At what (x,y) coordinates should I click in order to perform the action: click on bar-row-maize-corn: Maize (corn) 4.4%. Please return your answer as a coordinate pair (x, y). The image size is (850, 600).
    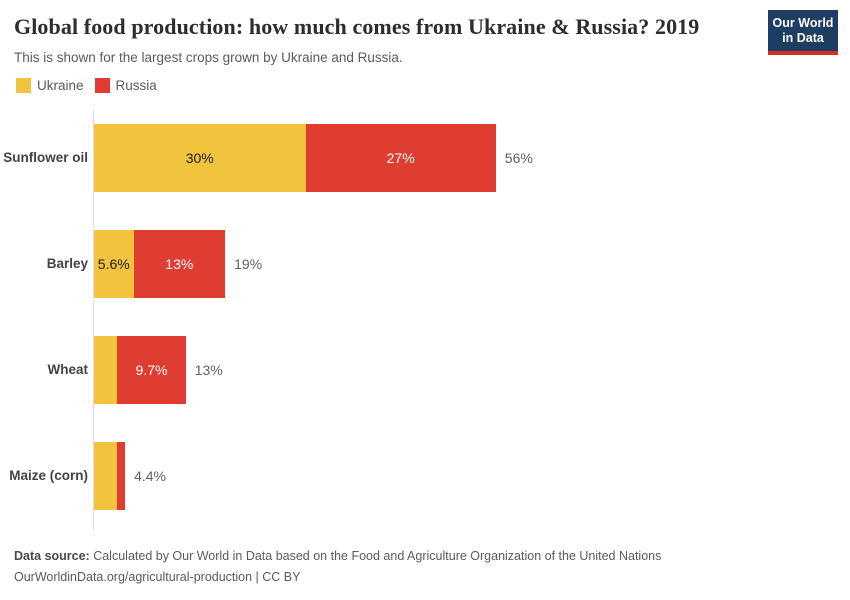
    Looking at the image, I should click on (425, 476).